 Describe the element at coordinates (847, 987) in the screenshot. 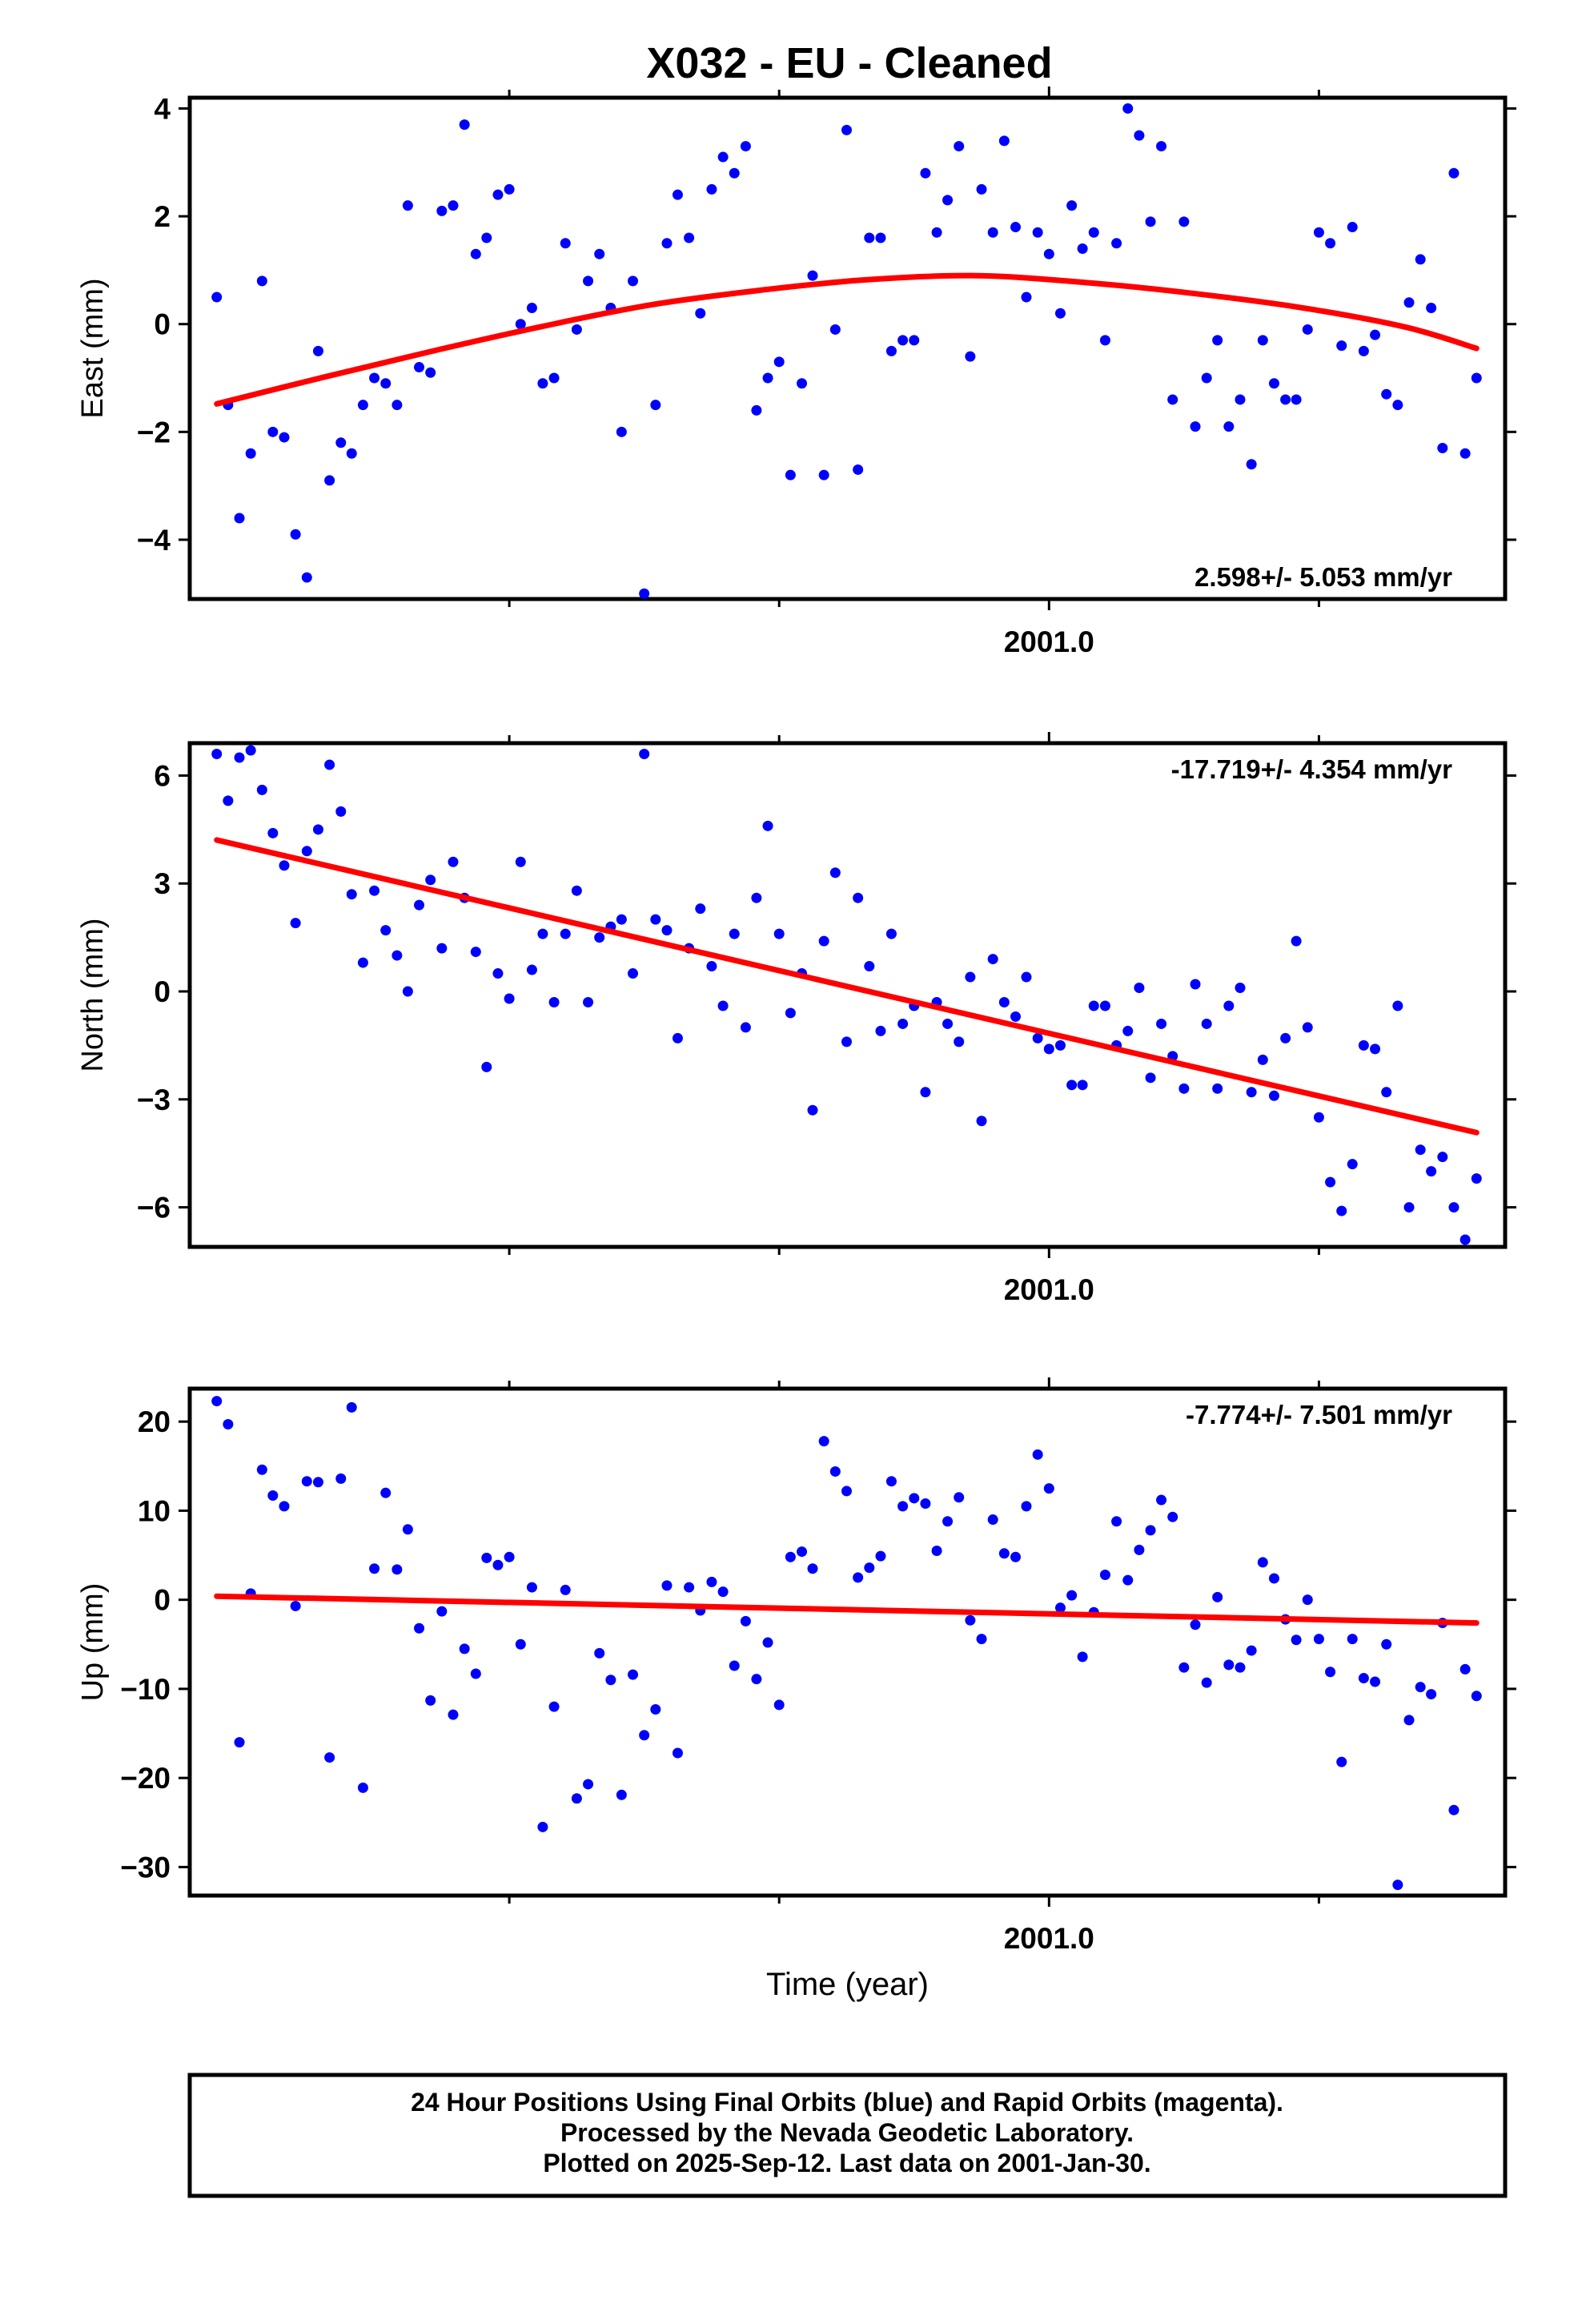

I see `north-fit-line` at that location.